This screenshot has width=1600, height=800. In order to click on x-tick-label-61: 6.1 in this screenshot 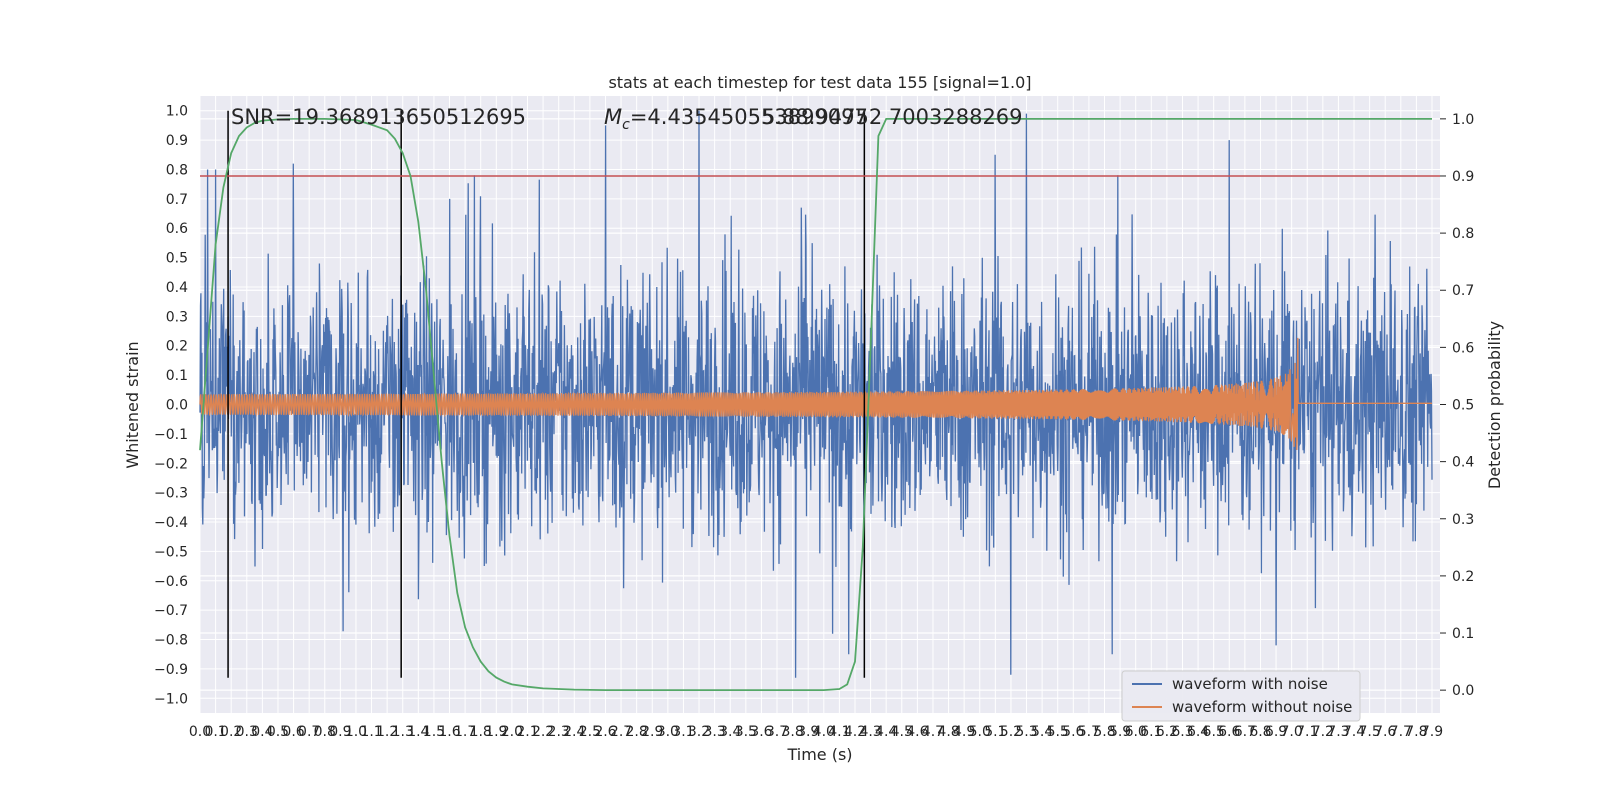, I will do `click(1151, 732)`.